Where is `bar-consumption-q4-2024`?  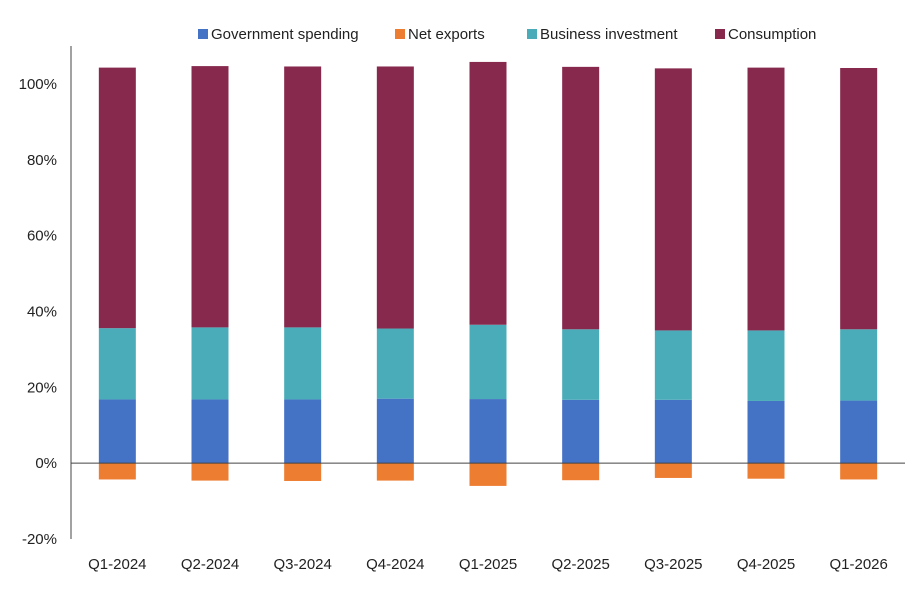
bar-consumption-q4-2024 is located at coordinates (395, 197).